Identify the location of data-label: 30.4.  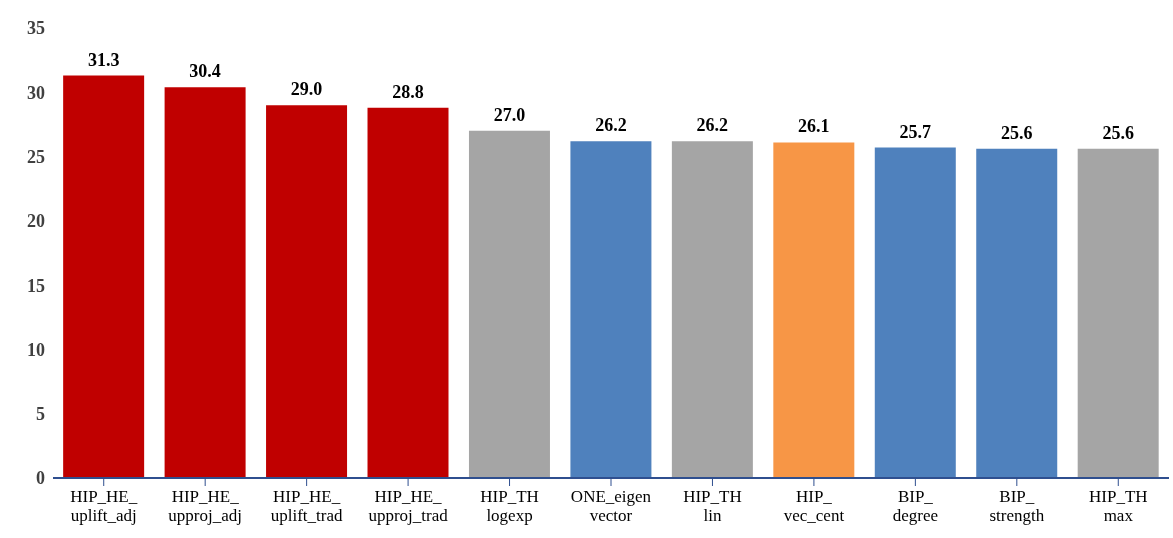
(205, 71).